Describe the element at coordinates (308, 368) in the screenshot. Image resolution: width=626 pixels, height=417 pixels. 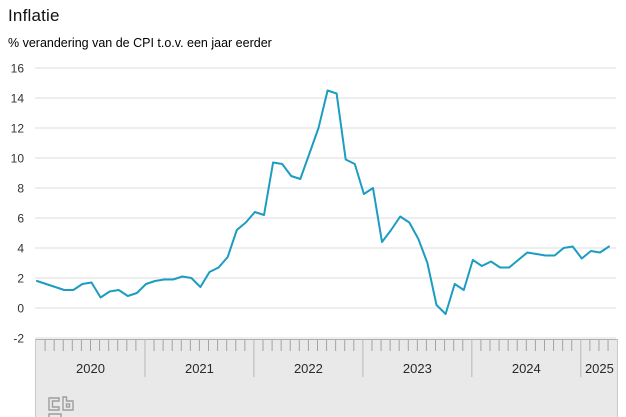
I see `year-label: 2022` at that location.